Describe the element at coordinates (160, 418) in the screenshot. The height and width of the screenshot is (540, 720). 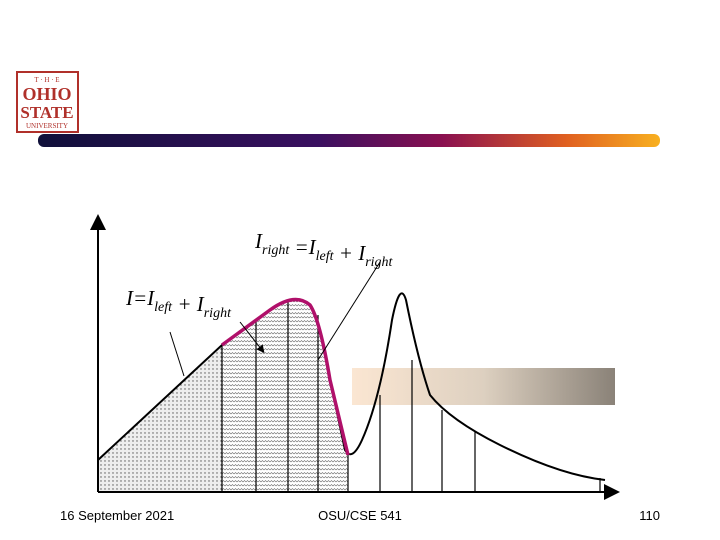
I see `left-region` at that location.